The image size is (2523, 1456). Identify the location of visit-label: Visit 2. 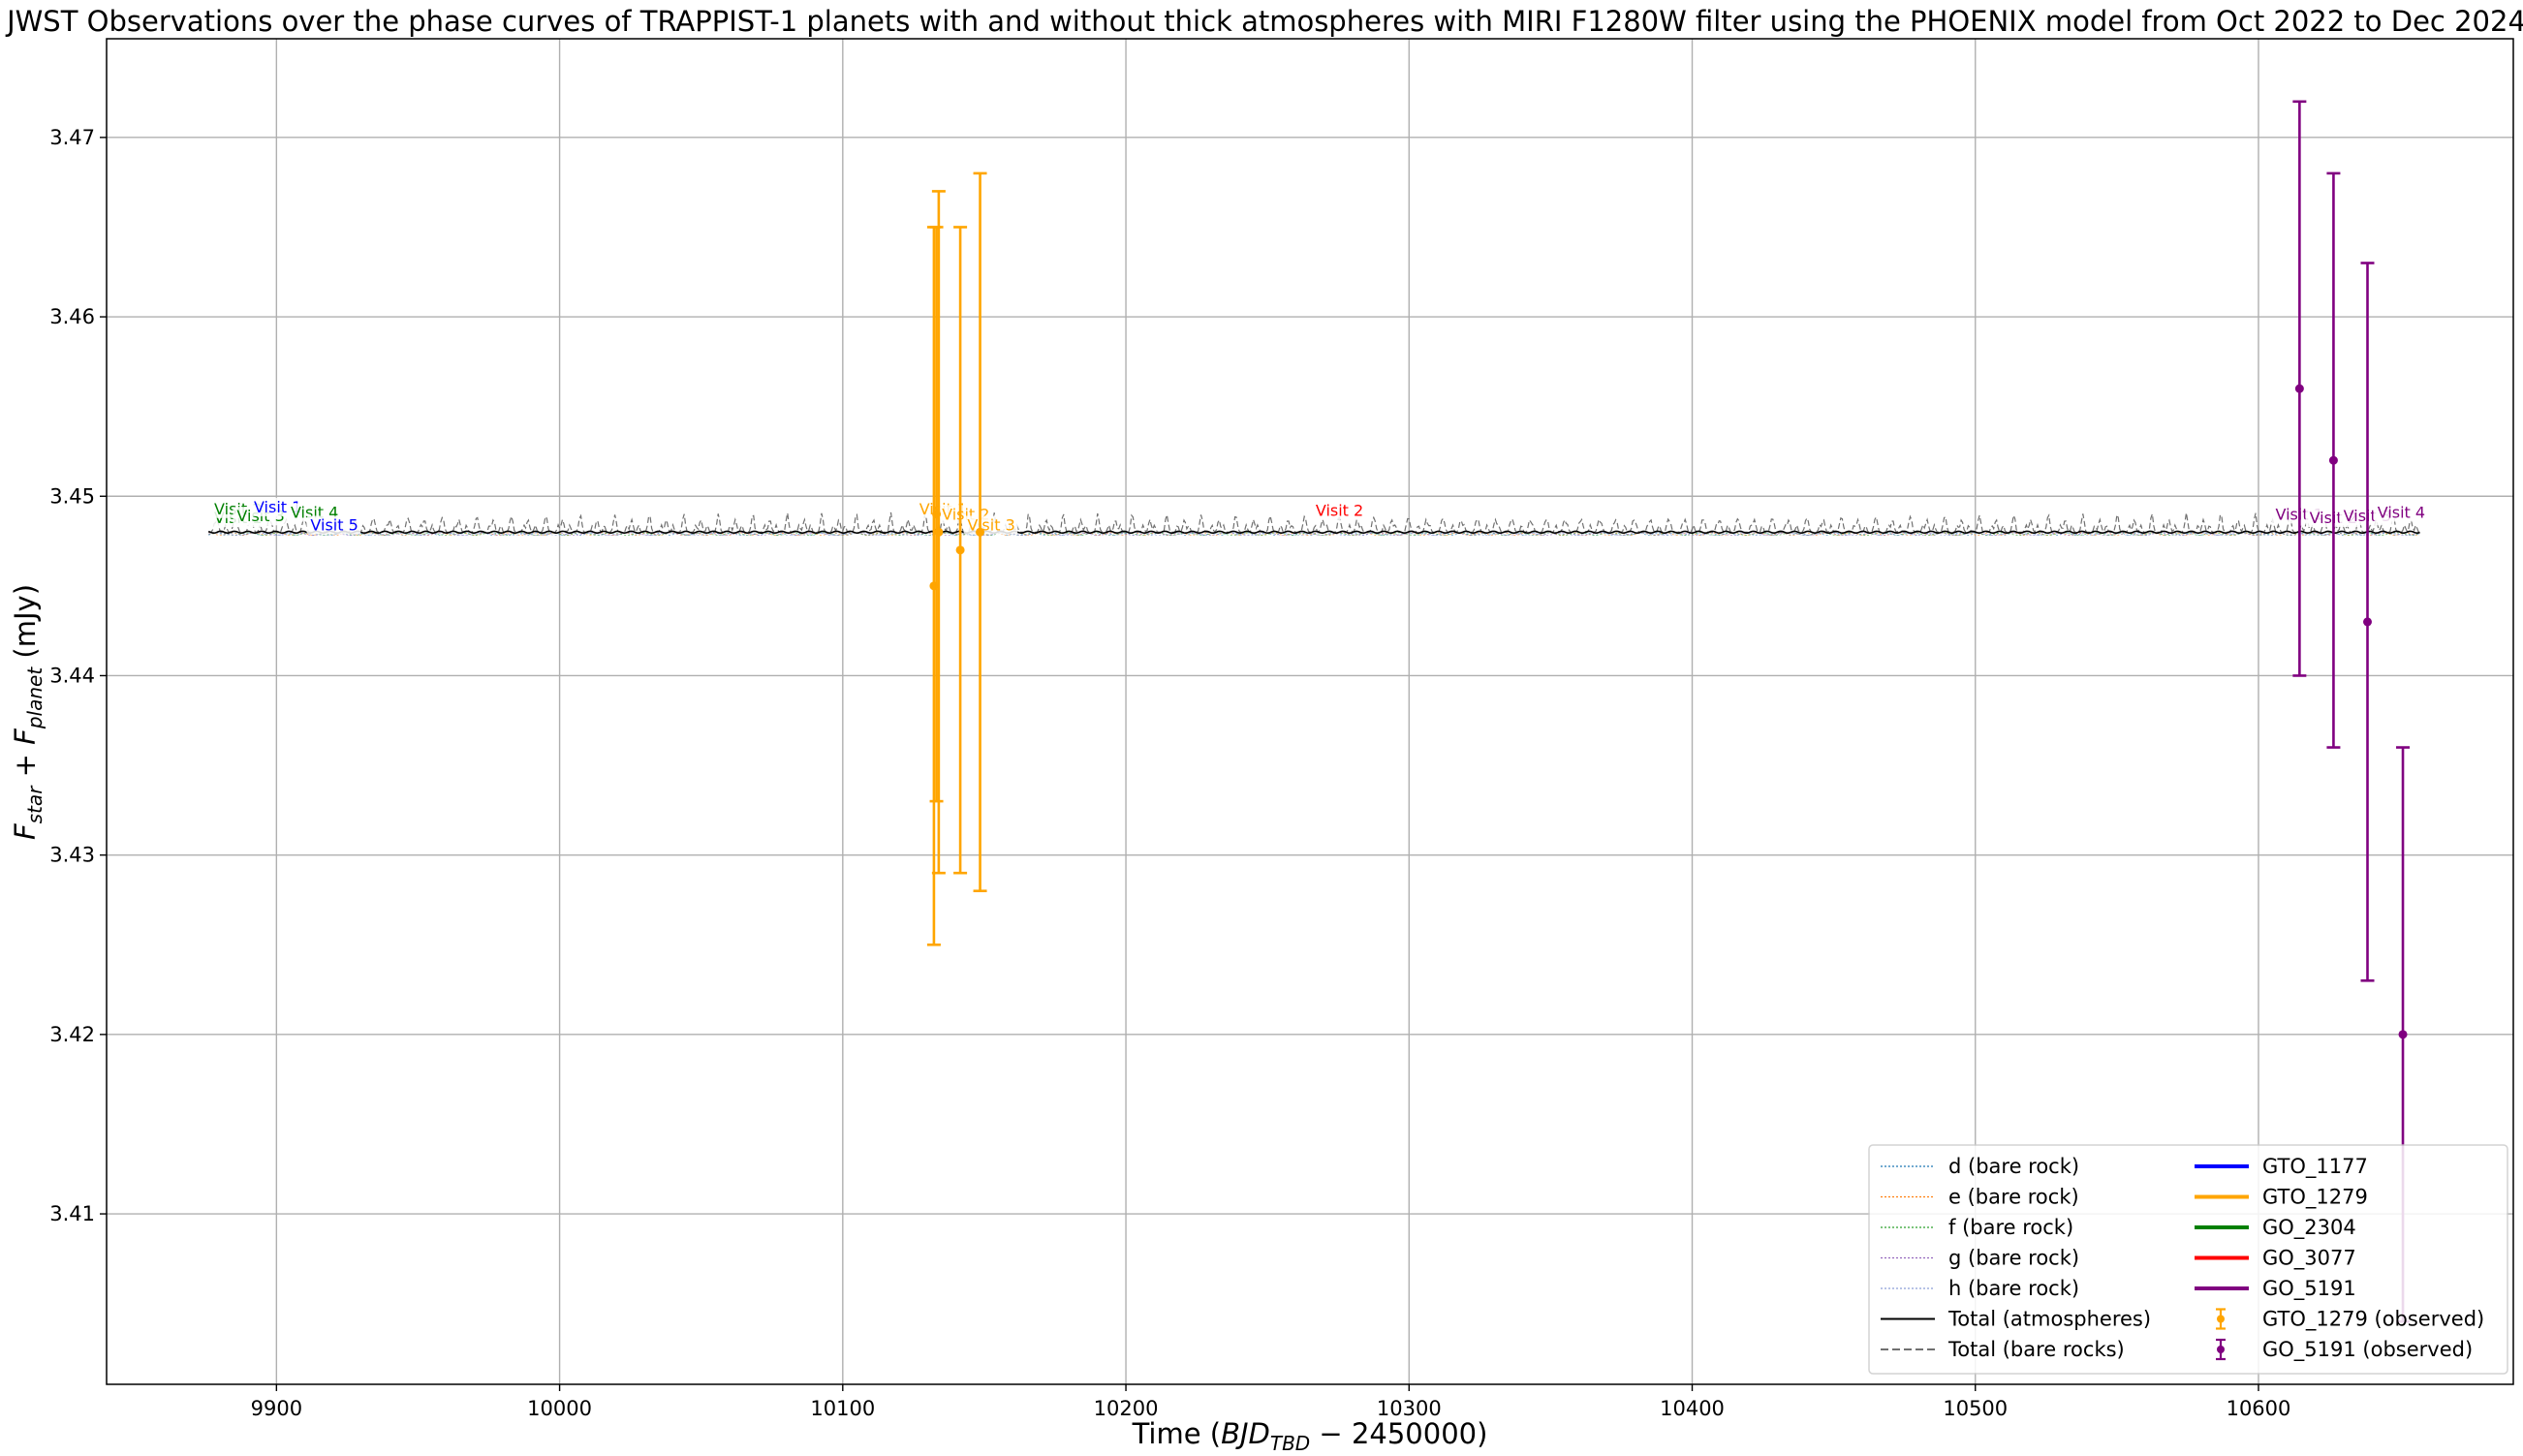
(1339, 511).